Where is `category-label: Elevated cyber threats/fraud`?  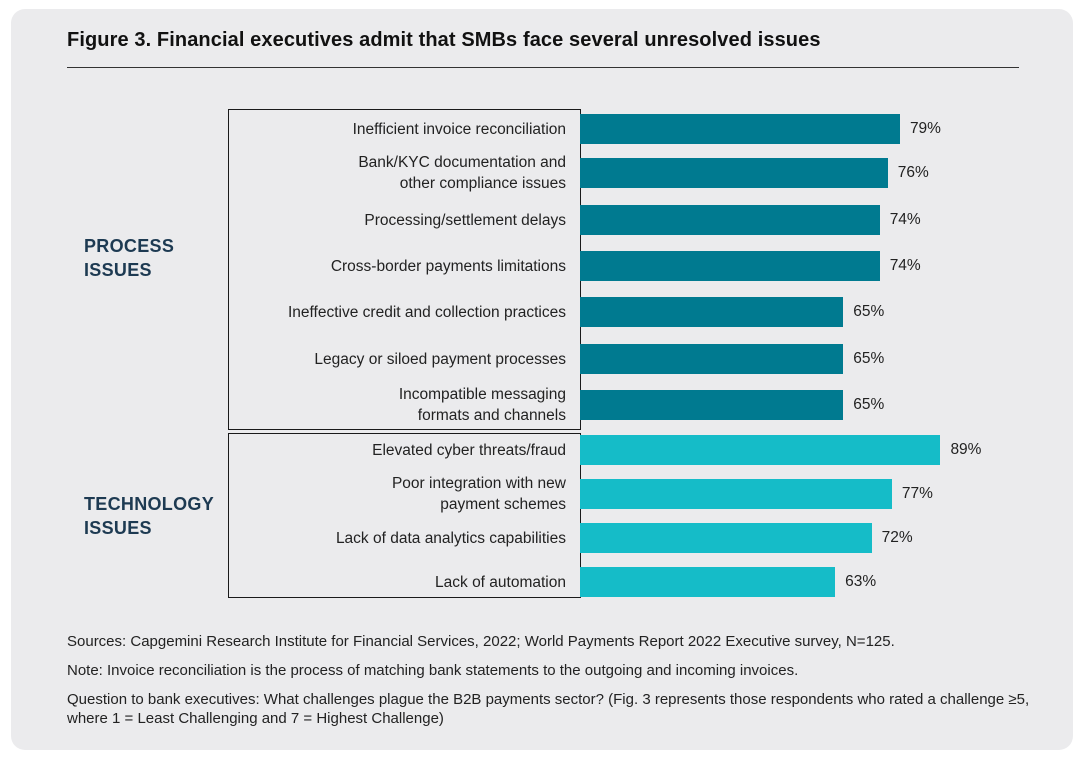
category-label: Elevated cyber threats/fraud is located at coordinates (469, 450).